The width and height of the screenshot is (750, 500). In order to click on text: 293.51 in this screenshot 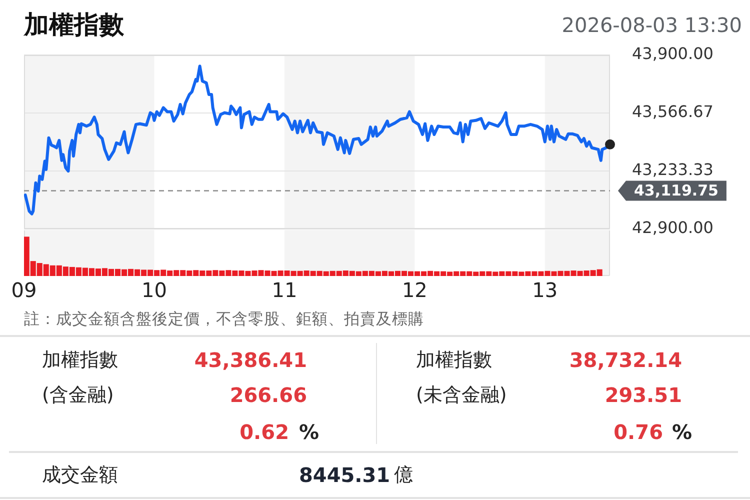, I will do `click(643, 395)`.